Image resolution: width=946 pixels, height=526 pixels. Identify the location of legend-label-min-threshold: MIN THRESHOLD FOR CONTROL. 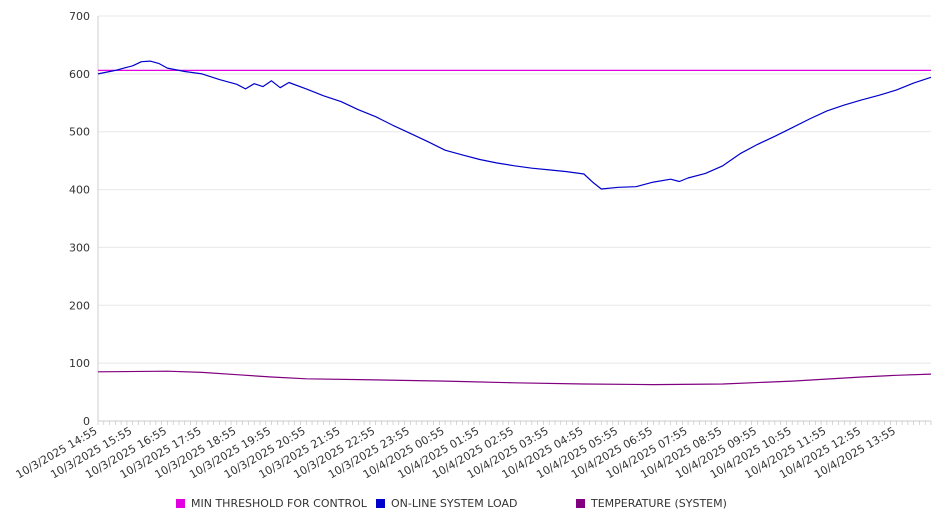
(279, 503).